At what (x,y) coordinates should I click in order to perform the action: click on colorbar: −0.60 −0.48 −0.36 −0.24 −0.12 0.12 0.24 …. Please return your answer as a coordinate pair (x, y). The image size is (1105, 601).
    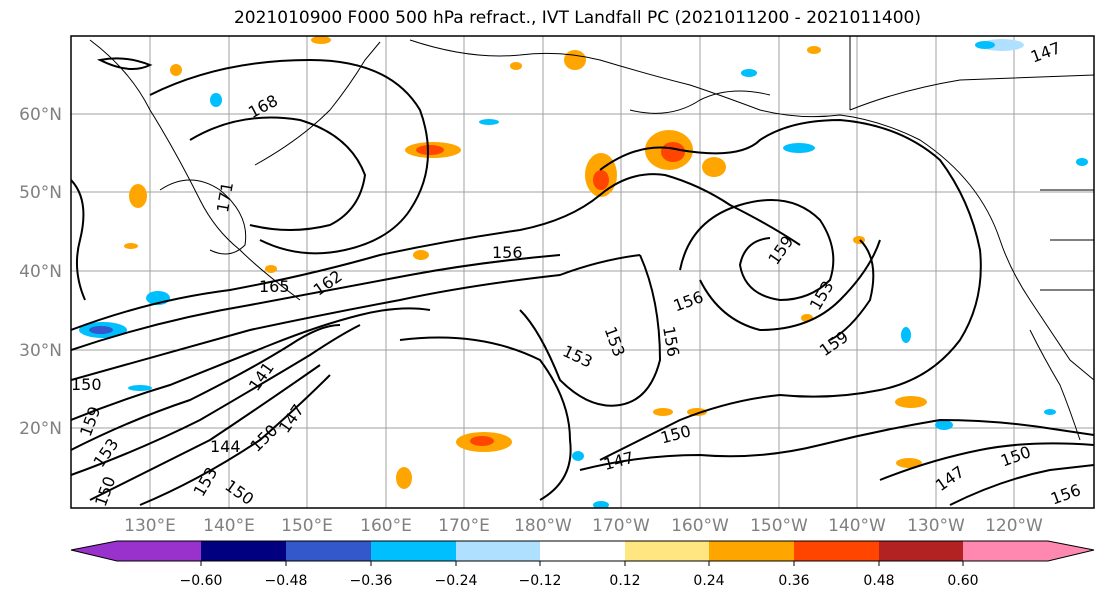
    Looking at the image, I should click on (582, 564).